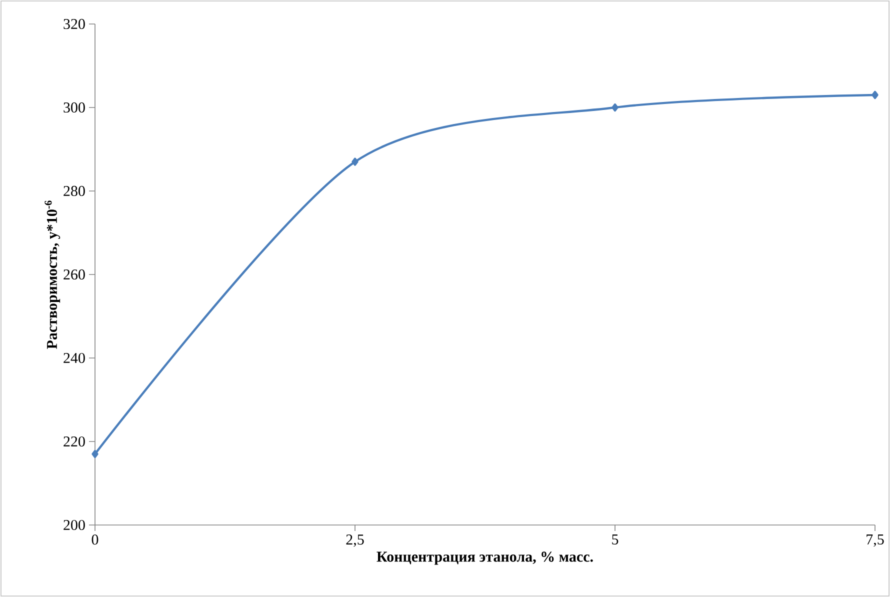 The image size is (890, 597). What do you see at coordinates (95, 539) in the screenshot?
I see `x-tick-label: 0` at bounding box center [95, 539].